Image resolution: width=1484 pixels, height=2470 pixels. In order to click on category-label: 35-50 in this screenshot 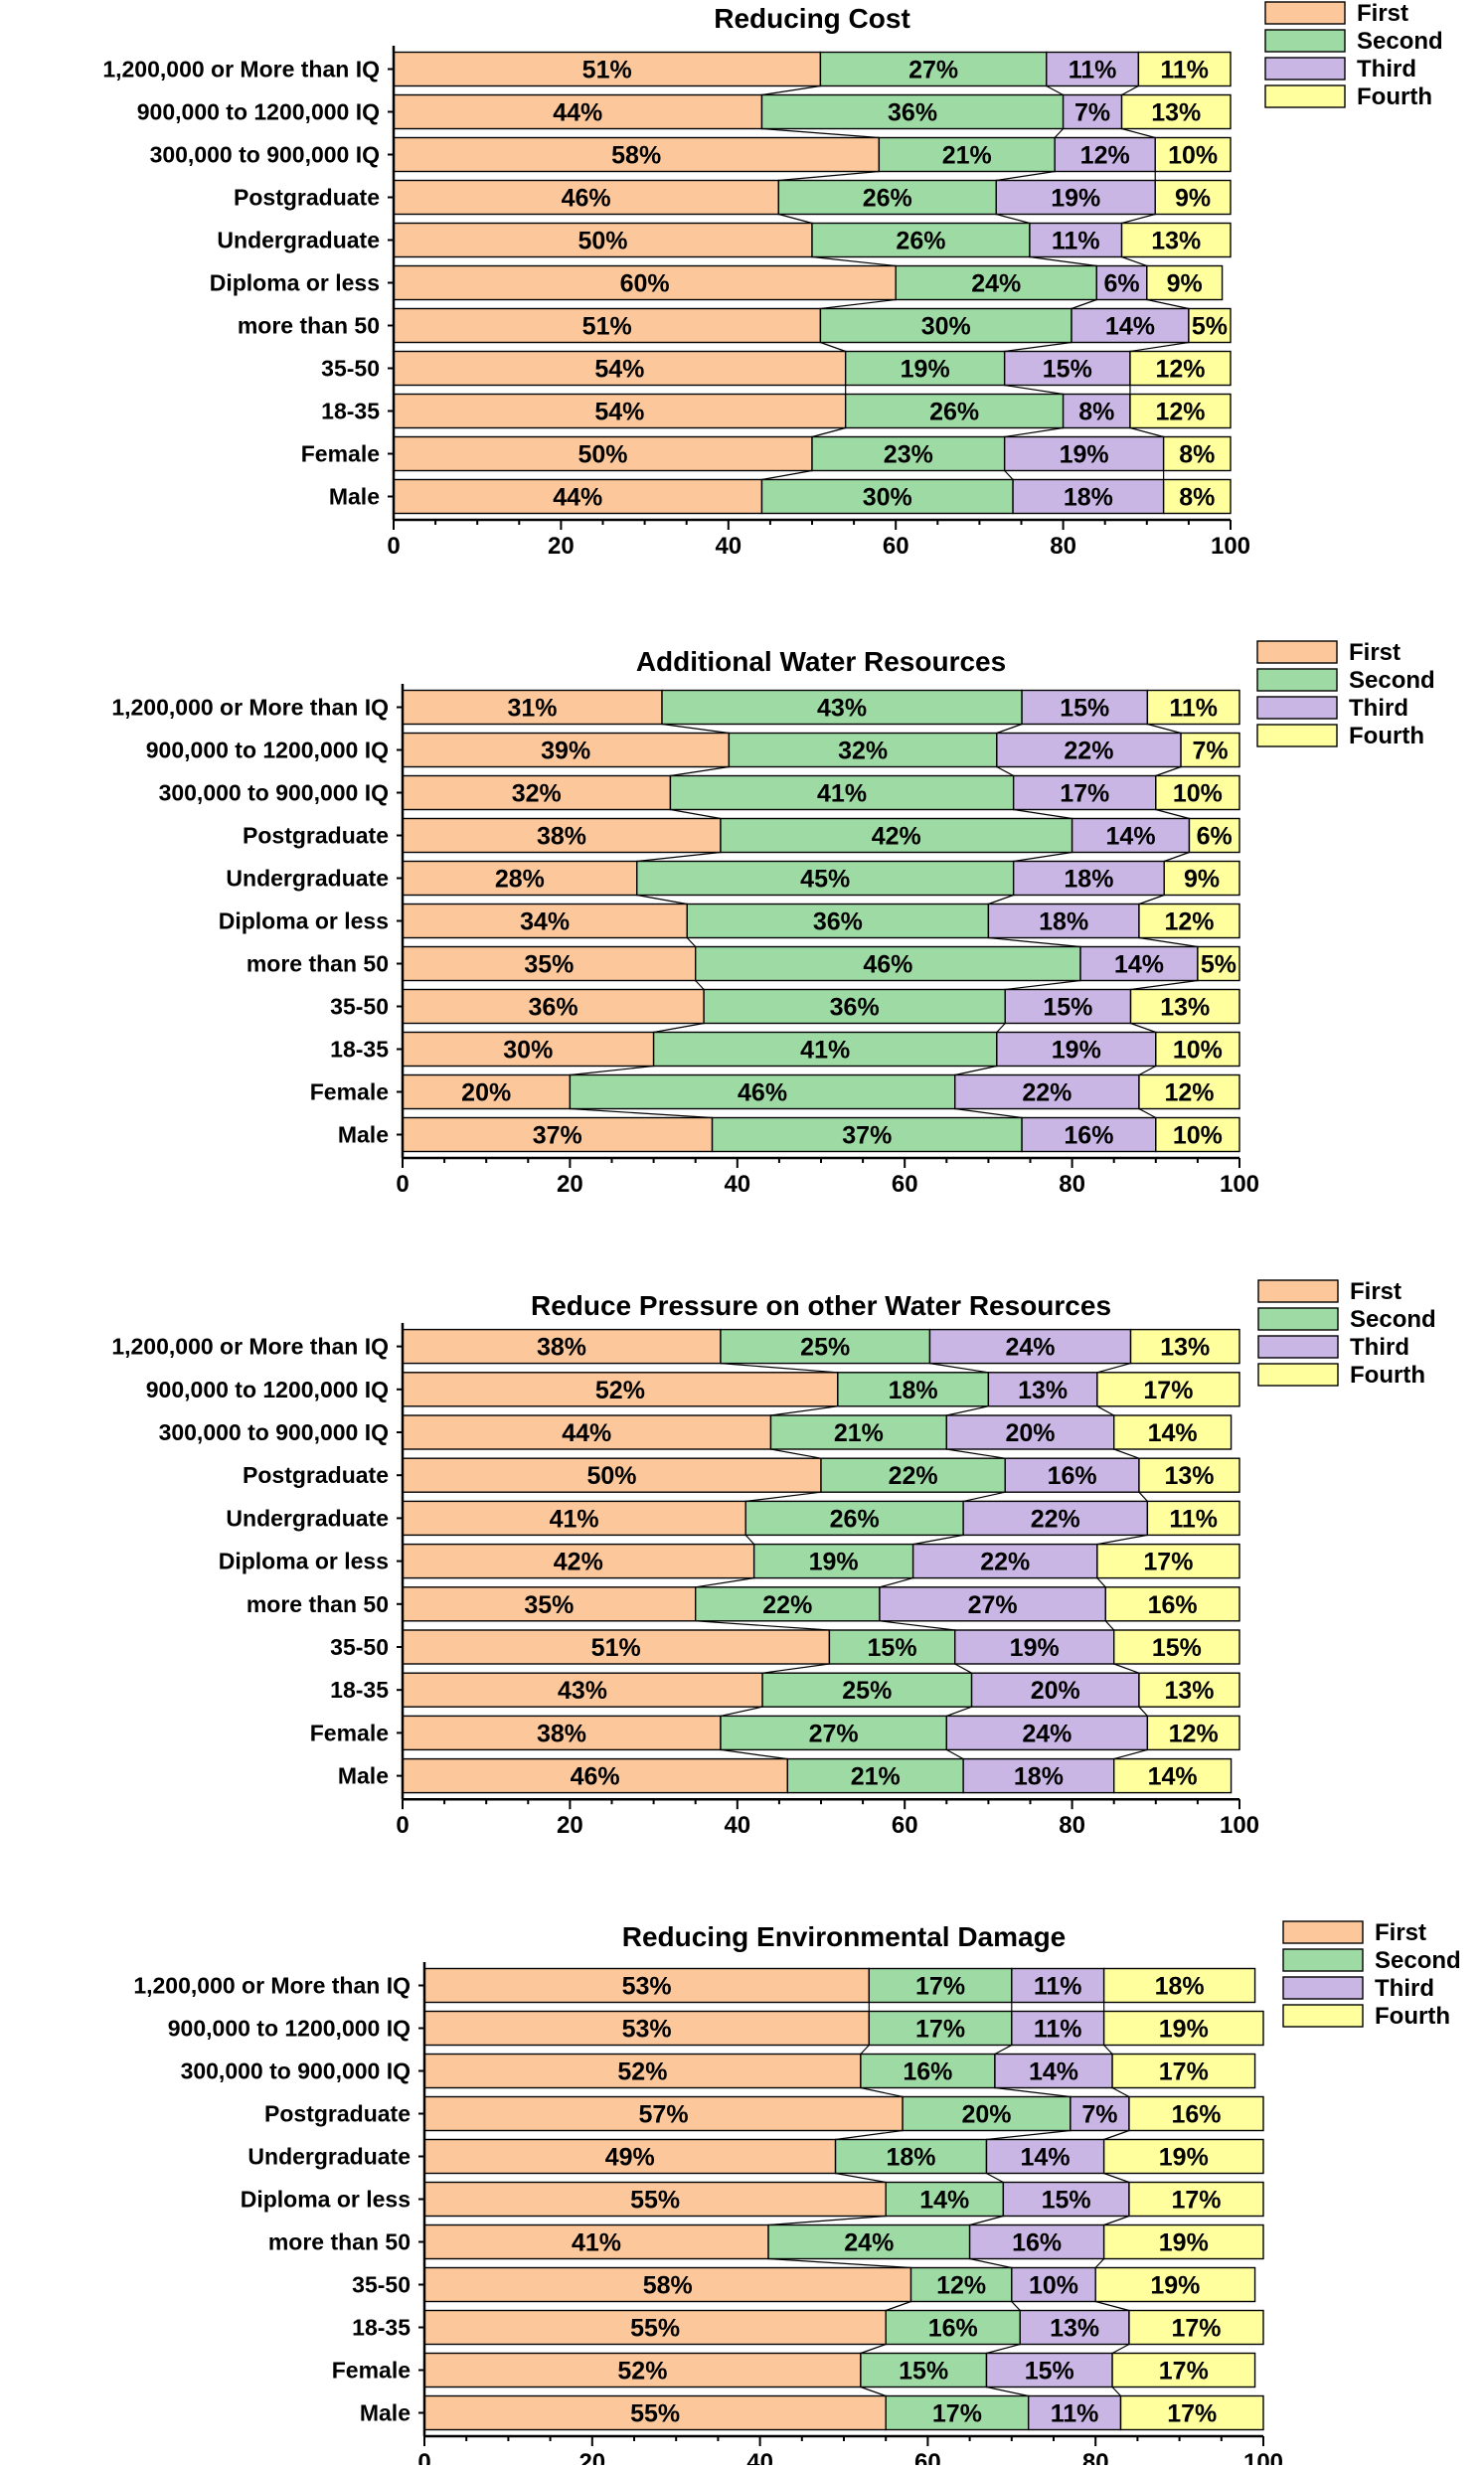, I will do `click(381, 2285)`.